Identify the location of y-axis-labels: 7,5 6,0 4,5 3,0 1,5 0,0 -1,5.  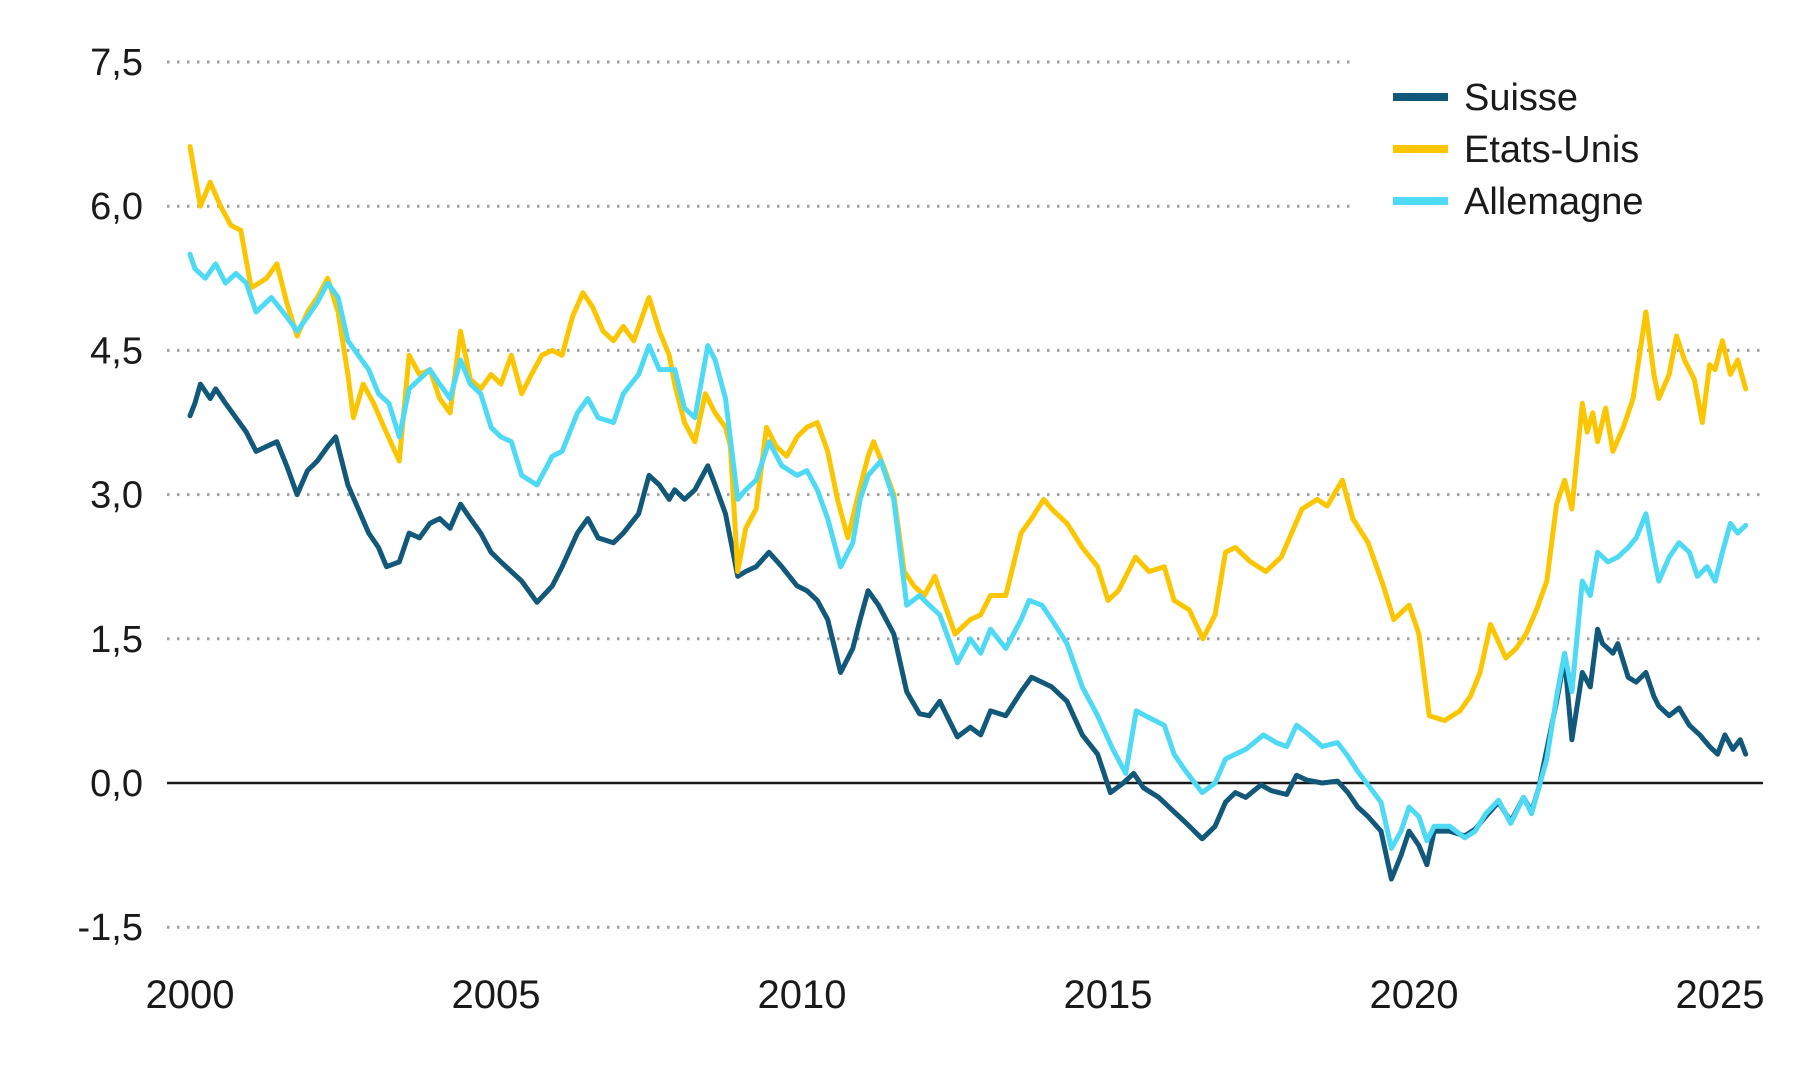
(110, 495).